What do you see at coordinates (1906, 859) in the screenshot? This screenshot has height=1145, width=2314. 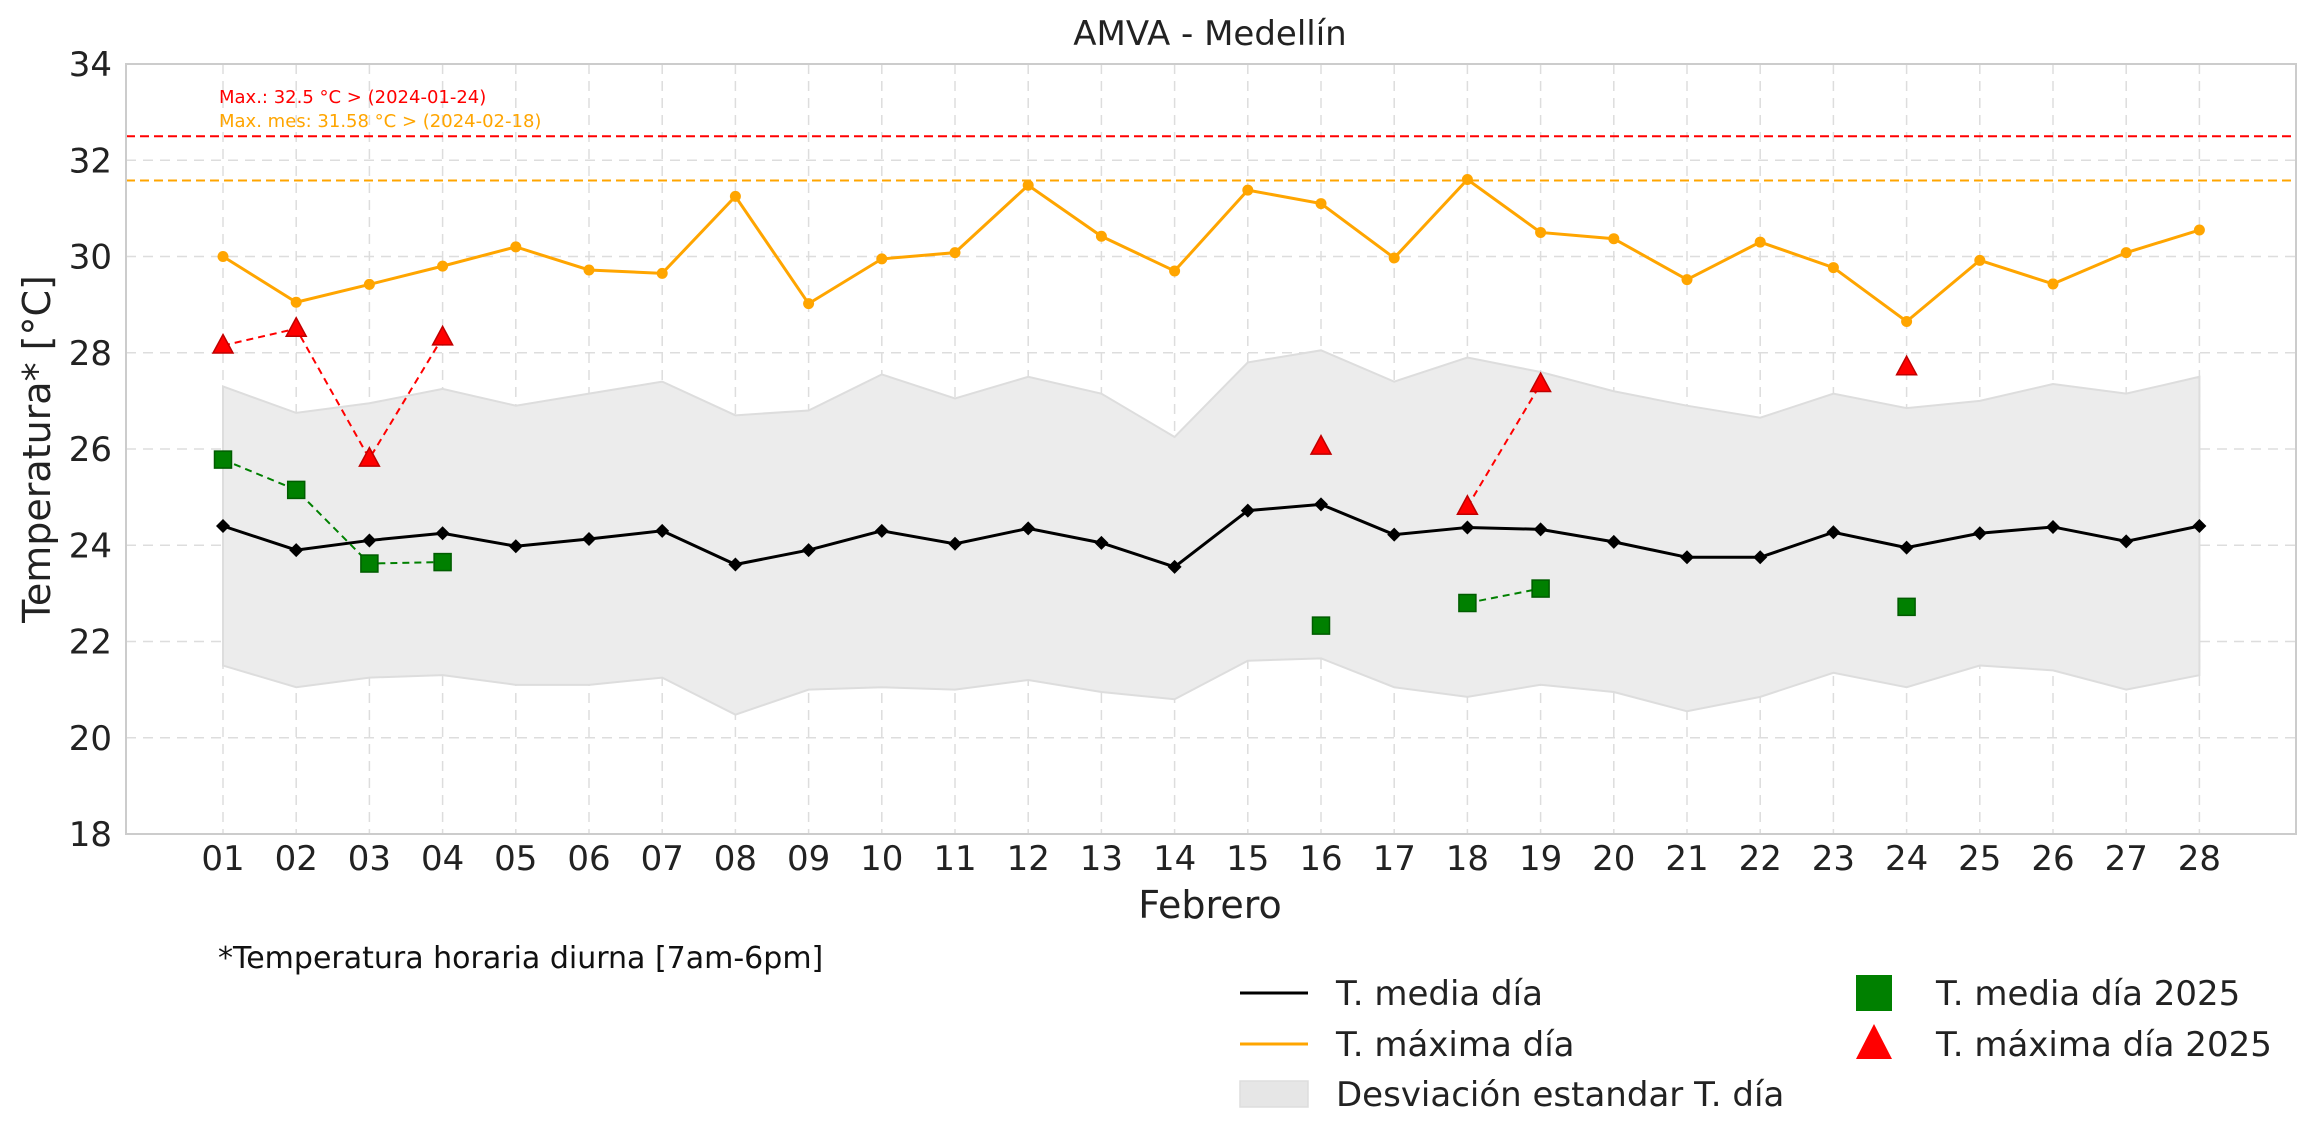 I see `x-tick-label: 24` at bounding box center [1906, 859].